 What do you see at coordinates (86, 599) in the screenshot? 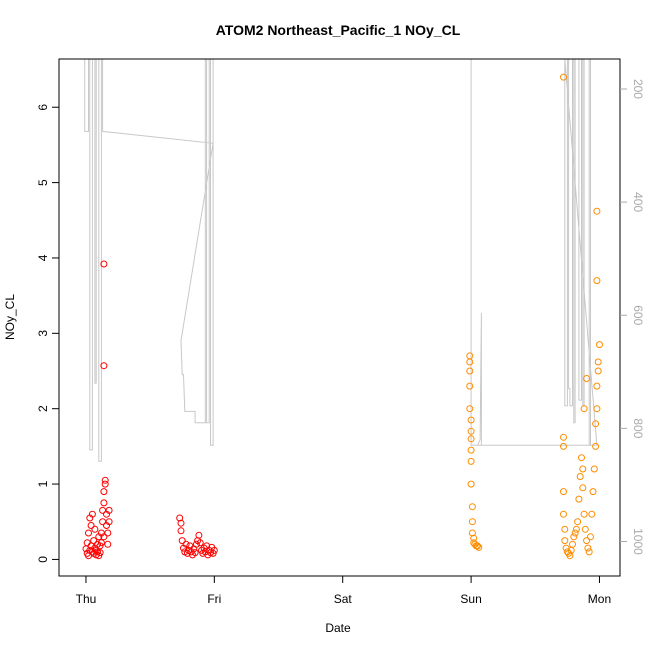
I see `x-tick-label: Thu` at bounding box center [86, 599].